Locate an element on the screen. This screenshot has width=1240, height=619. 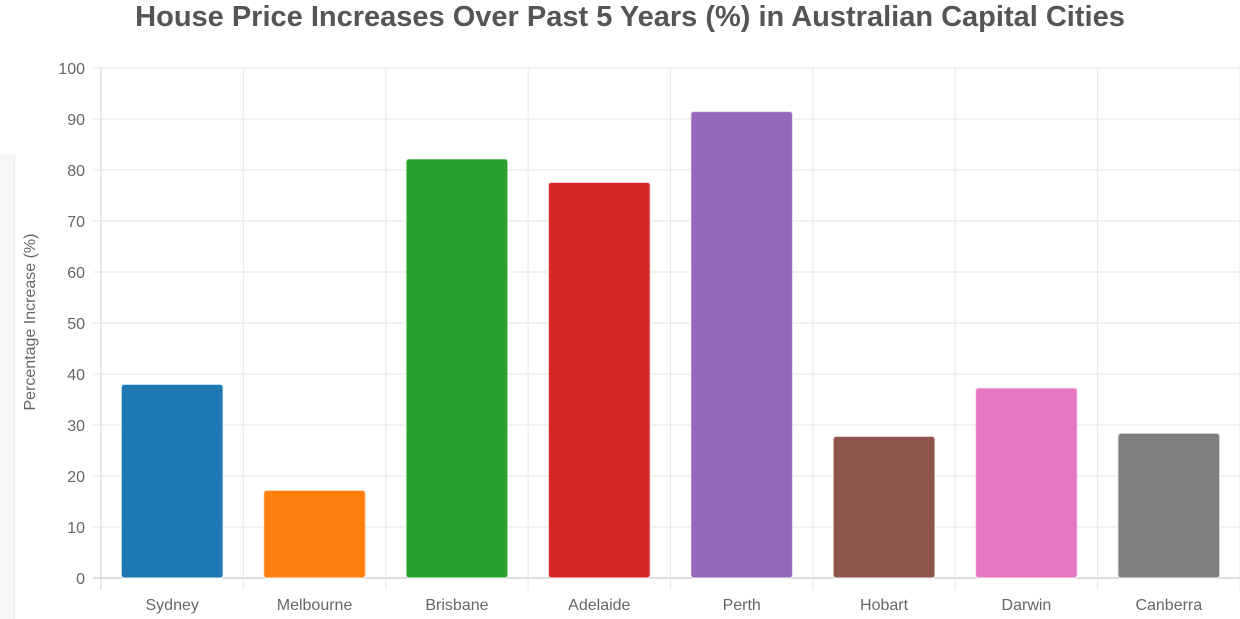
left-edge-strip is located at coordinates (7, 387).